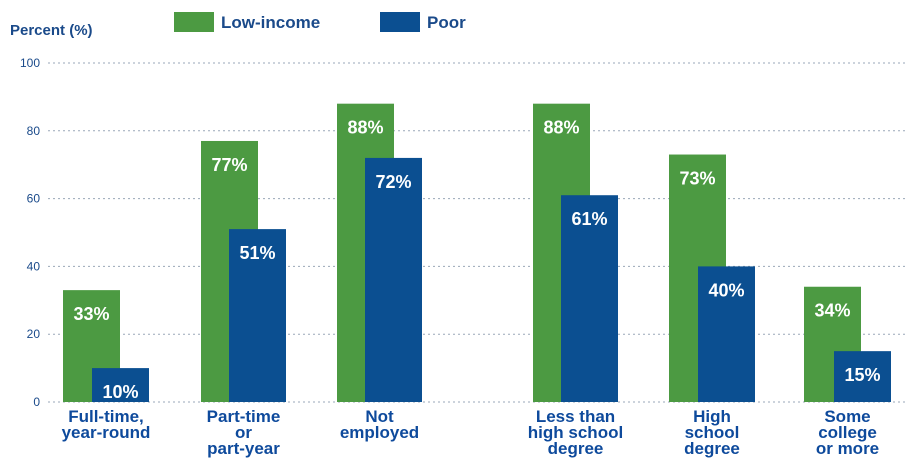 This screenshot has width=911, height=476. What do you see at coordinates (106, 346) in the screenshot?
I see `bar-group: 33% 10%` at bounding box center [106, 346].